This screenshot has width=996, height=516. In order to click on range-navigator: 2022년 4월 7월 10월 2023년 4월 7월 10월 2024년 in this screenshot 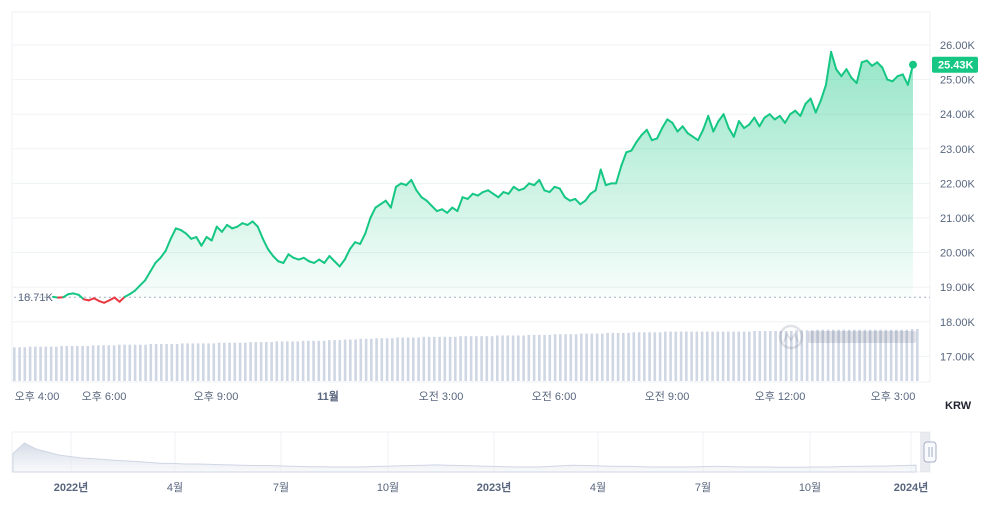, I will do `click(474, 462)`.